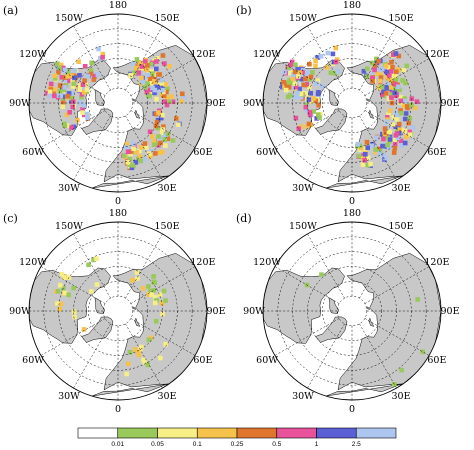 This screenshot has height=450, width=474. Describe the element at coordinates (303, 18) in the screenshot. I see `longitude-label: 150W` at that location.